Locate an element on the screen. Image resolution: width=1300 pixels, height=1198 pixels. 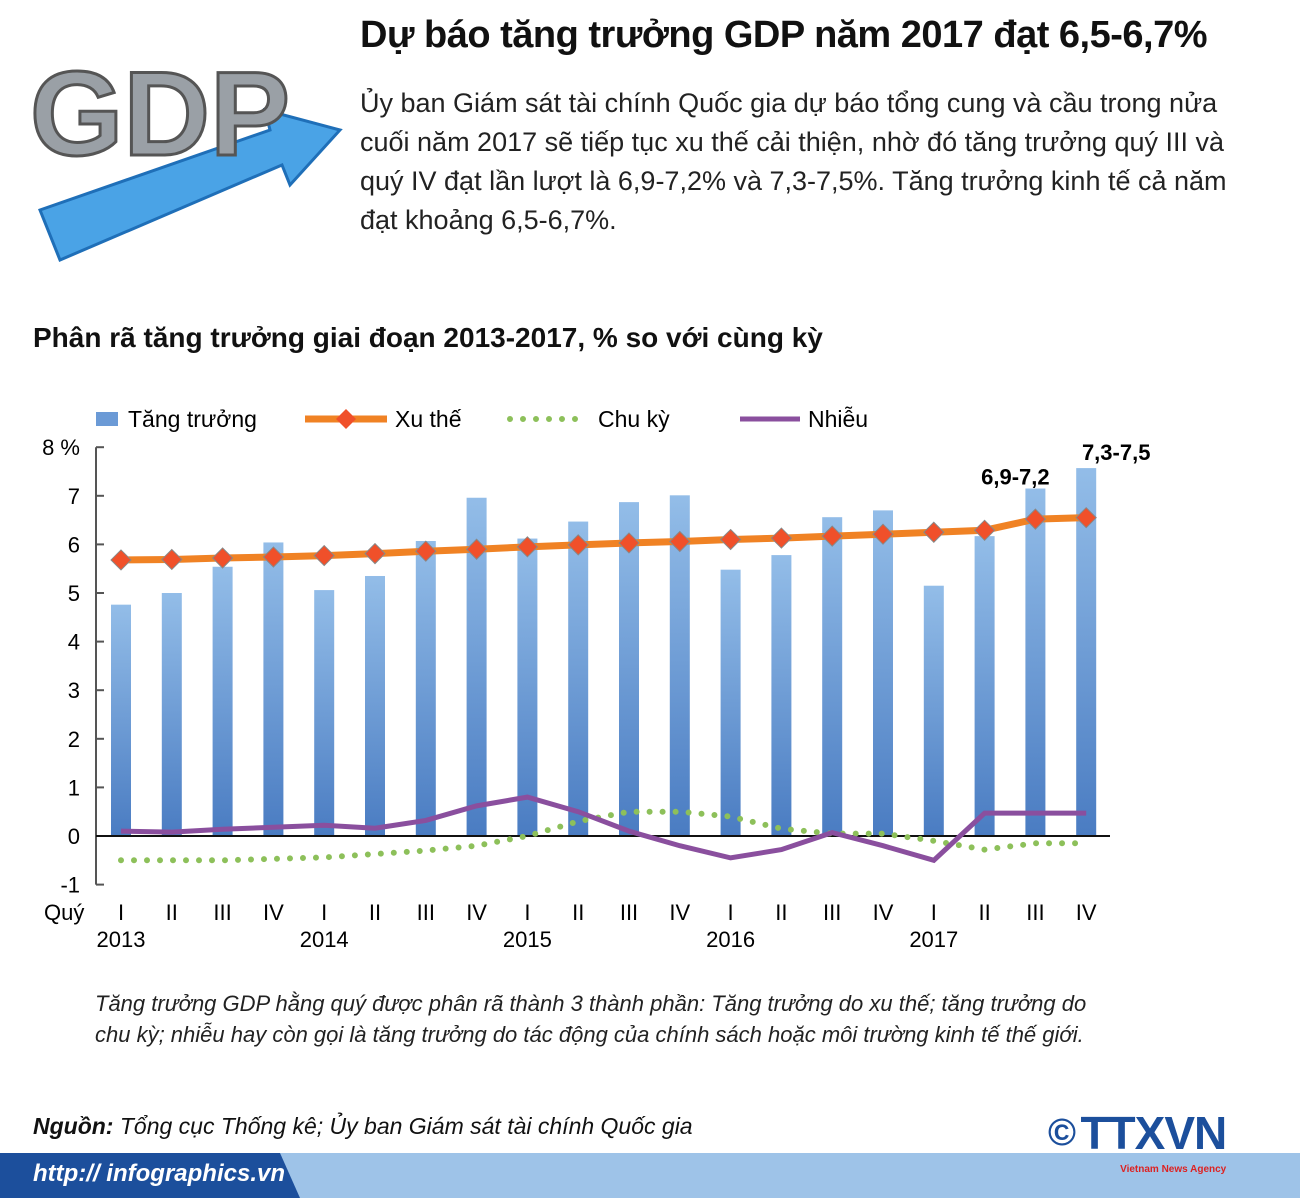
y-tick-label: 2 is located at coordinates (74, 739).